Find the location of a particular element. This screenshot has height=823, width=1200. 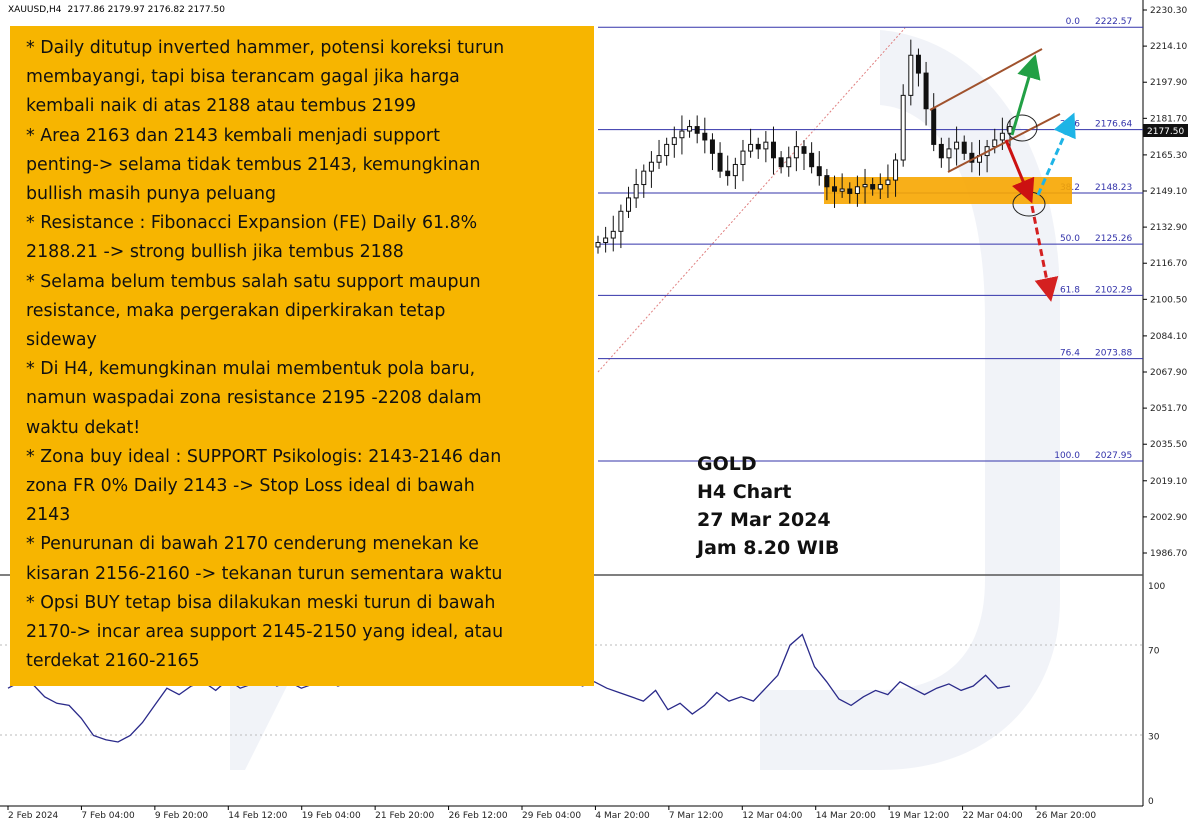

rsi-tick-label: 100 is located at coordinates (1156, 587).